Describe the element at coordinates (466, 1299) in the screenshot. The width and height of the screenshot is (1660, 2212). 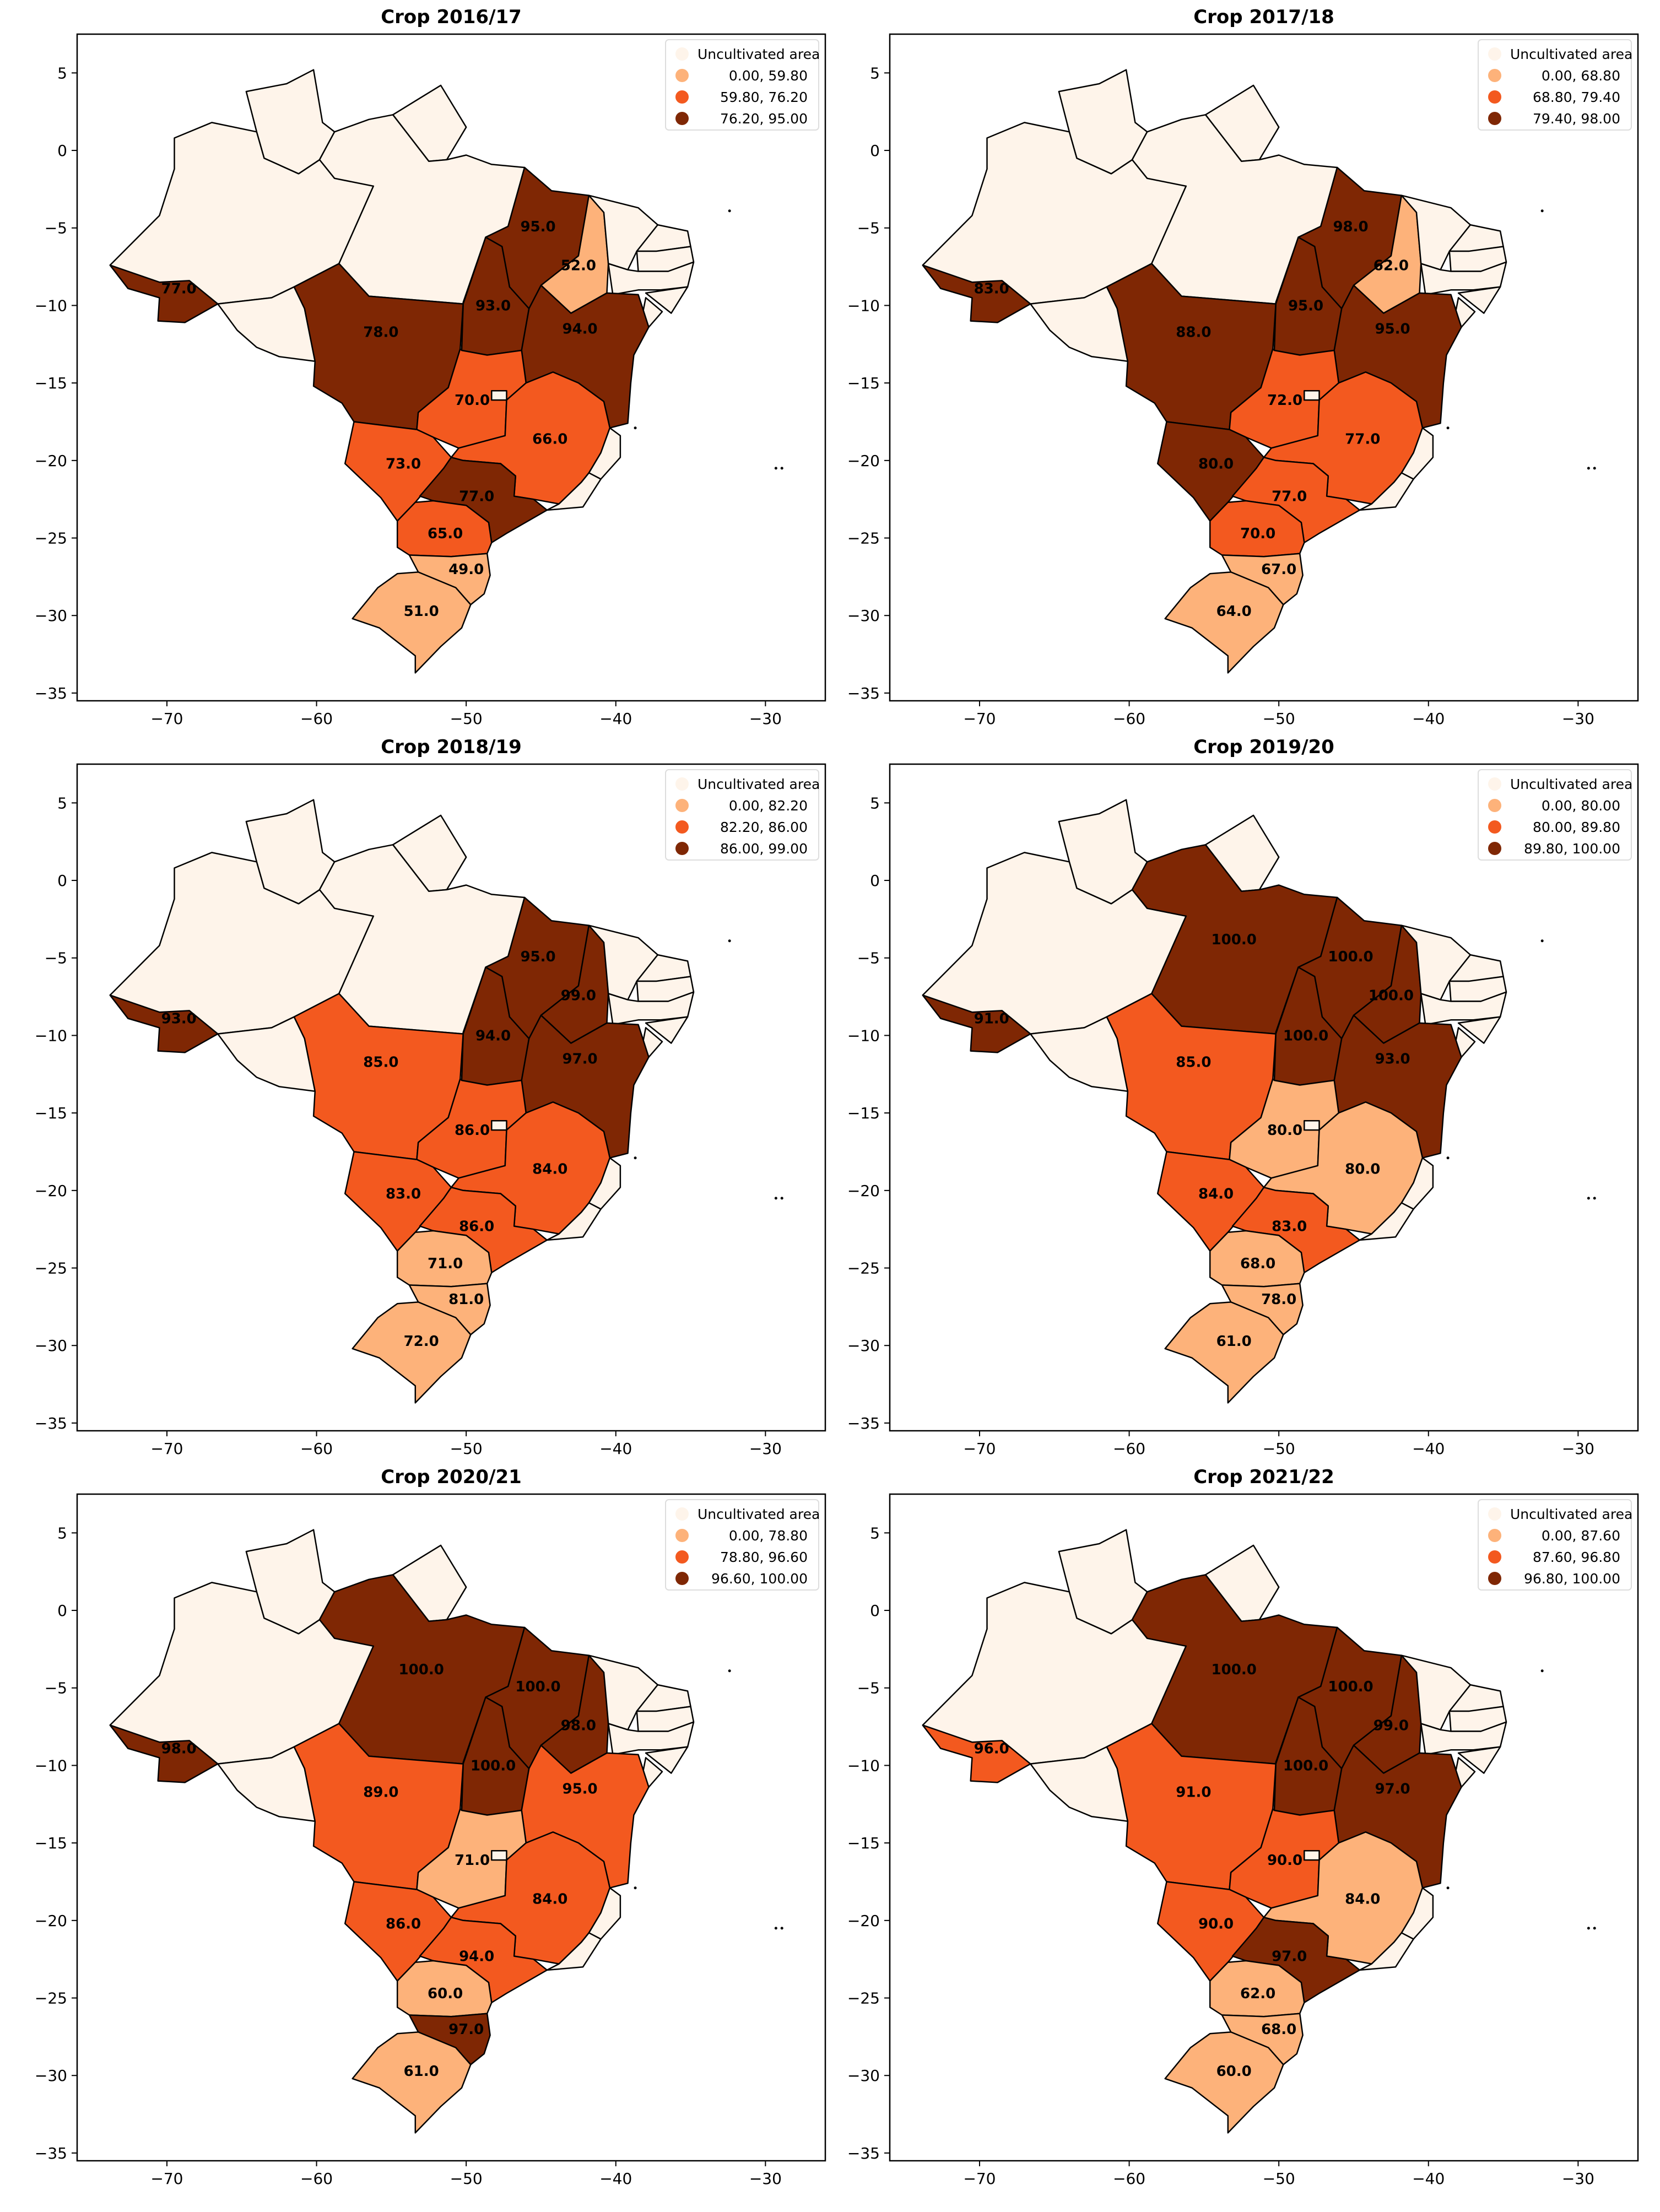
I see `value-label-sc: 81.0` at that location.